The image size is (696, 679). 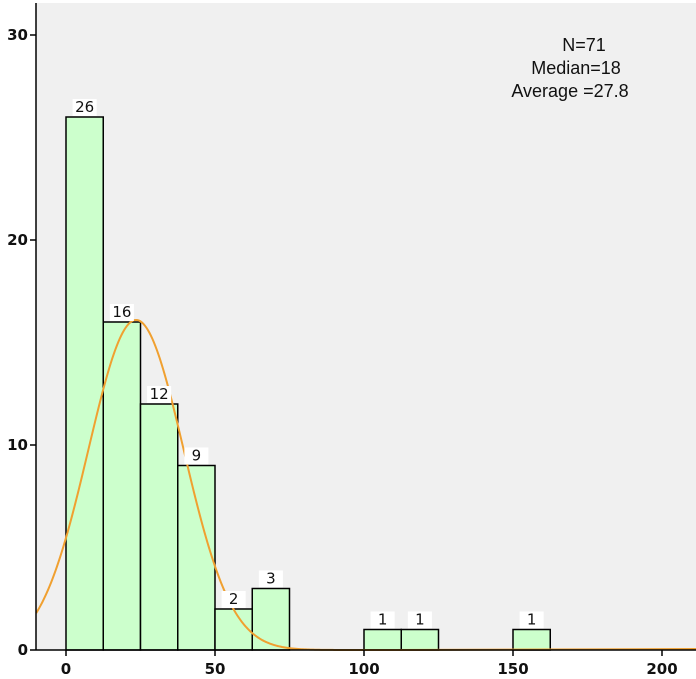 I want to click on data-label: 26, so click(x=84, y=107).